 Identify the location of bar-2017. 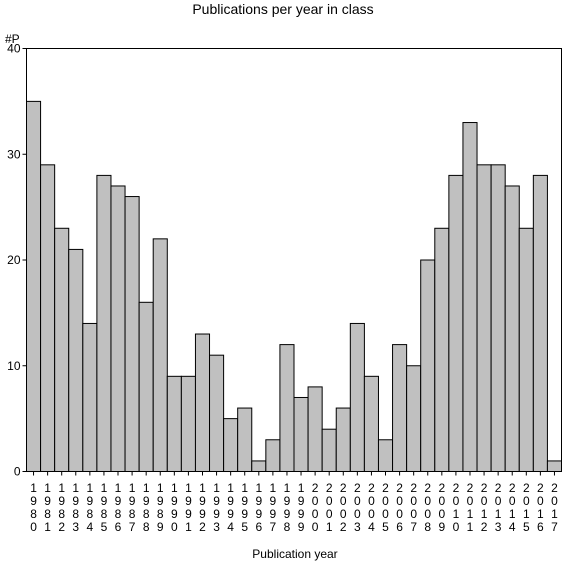
(554, 466).